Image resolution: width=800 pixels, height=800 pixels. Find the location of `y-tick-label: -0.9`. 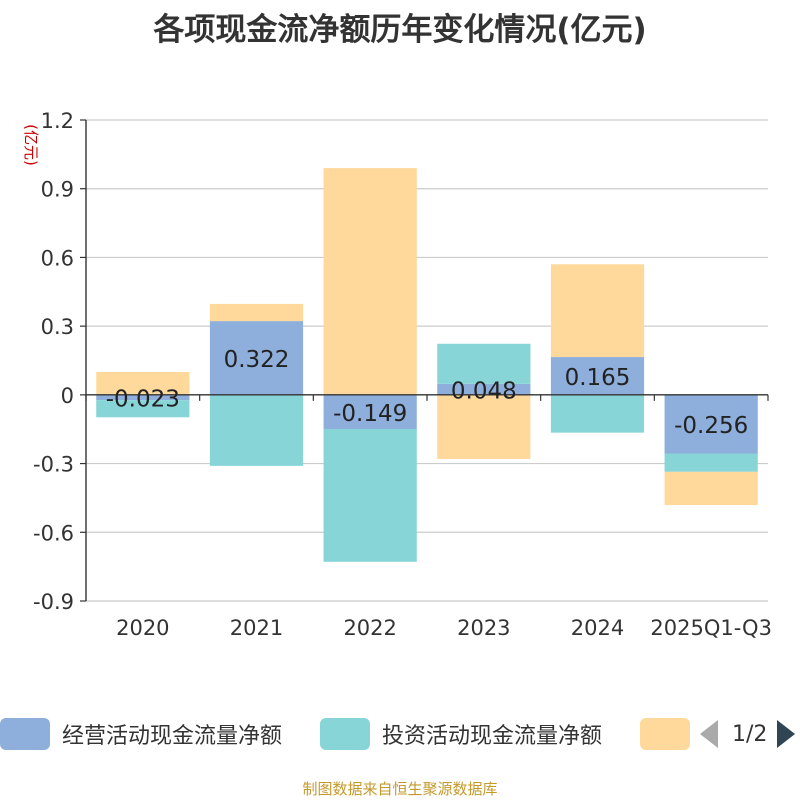

y-tick-label: -0.9 is located at coordinates (53, 602).